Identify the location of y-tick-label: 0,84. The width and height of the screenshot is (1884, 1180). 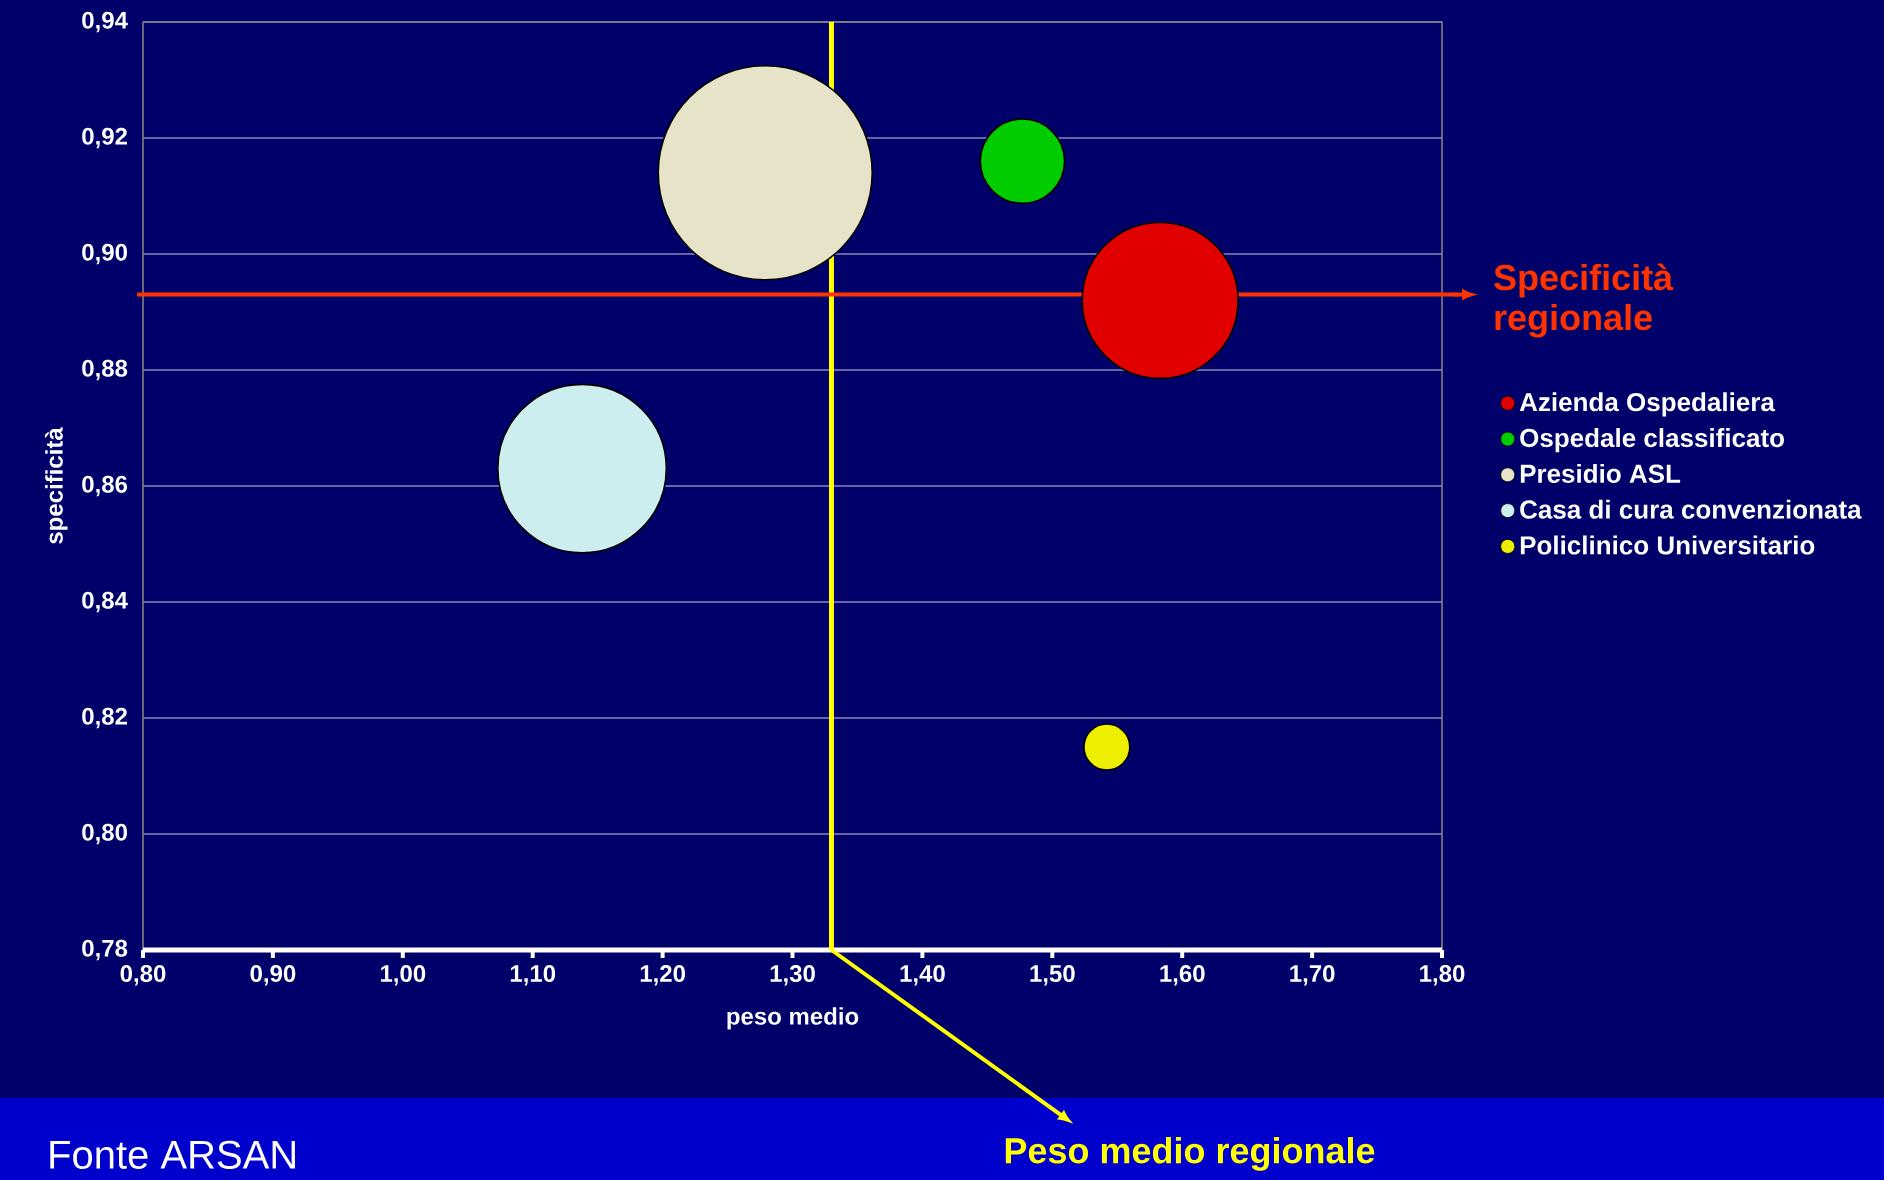
(105, 602).